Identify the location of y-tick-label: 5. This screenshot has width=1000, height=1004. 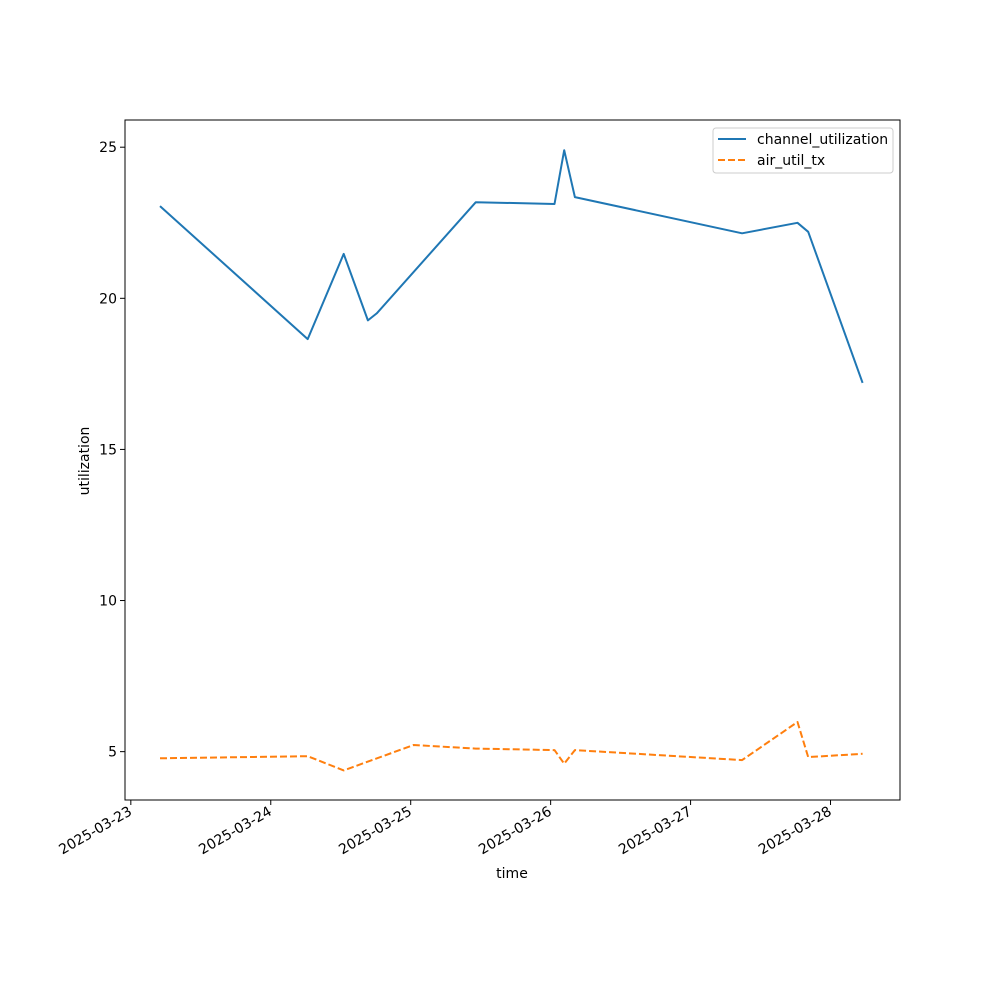
(112, 753).